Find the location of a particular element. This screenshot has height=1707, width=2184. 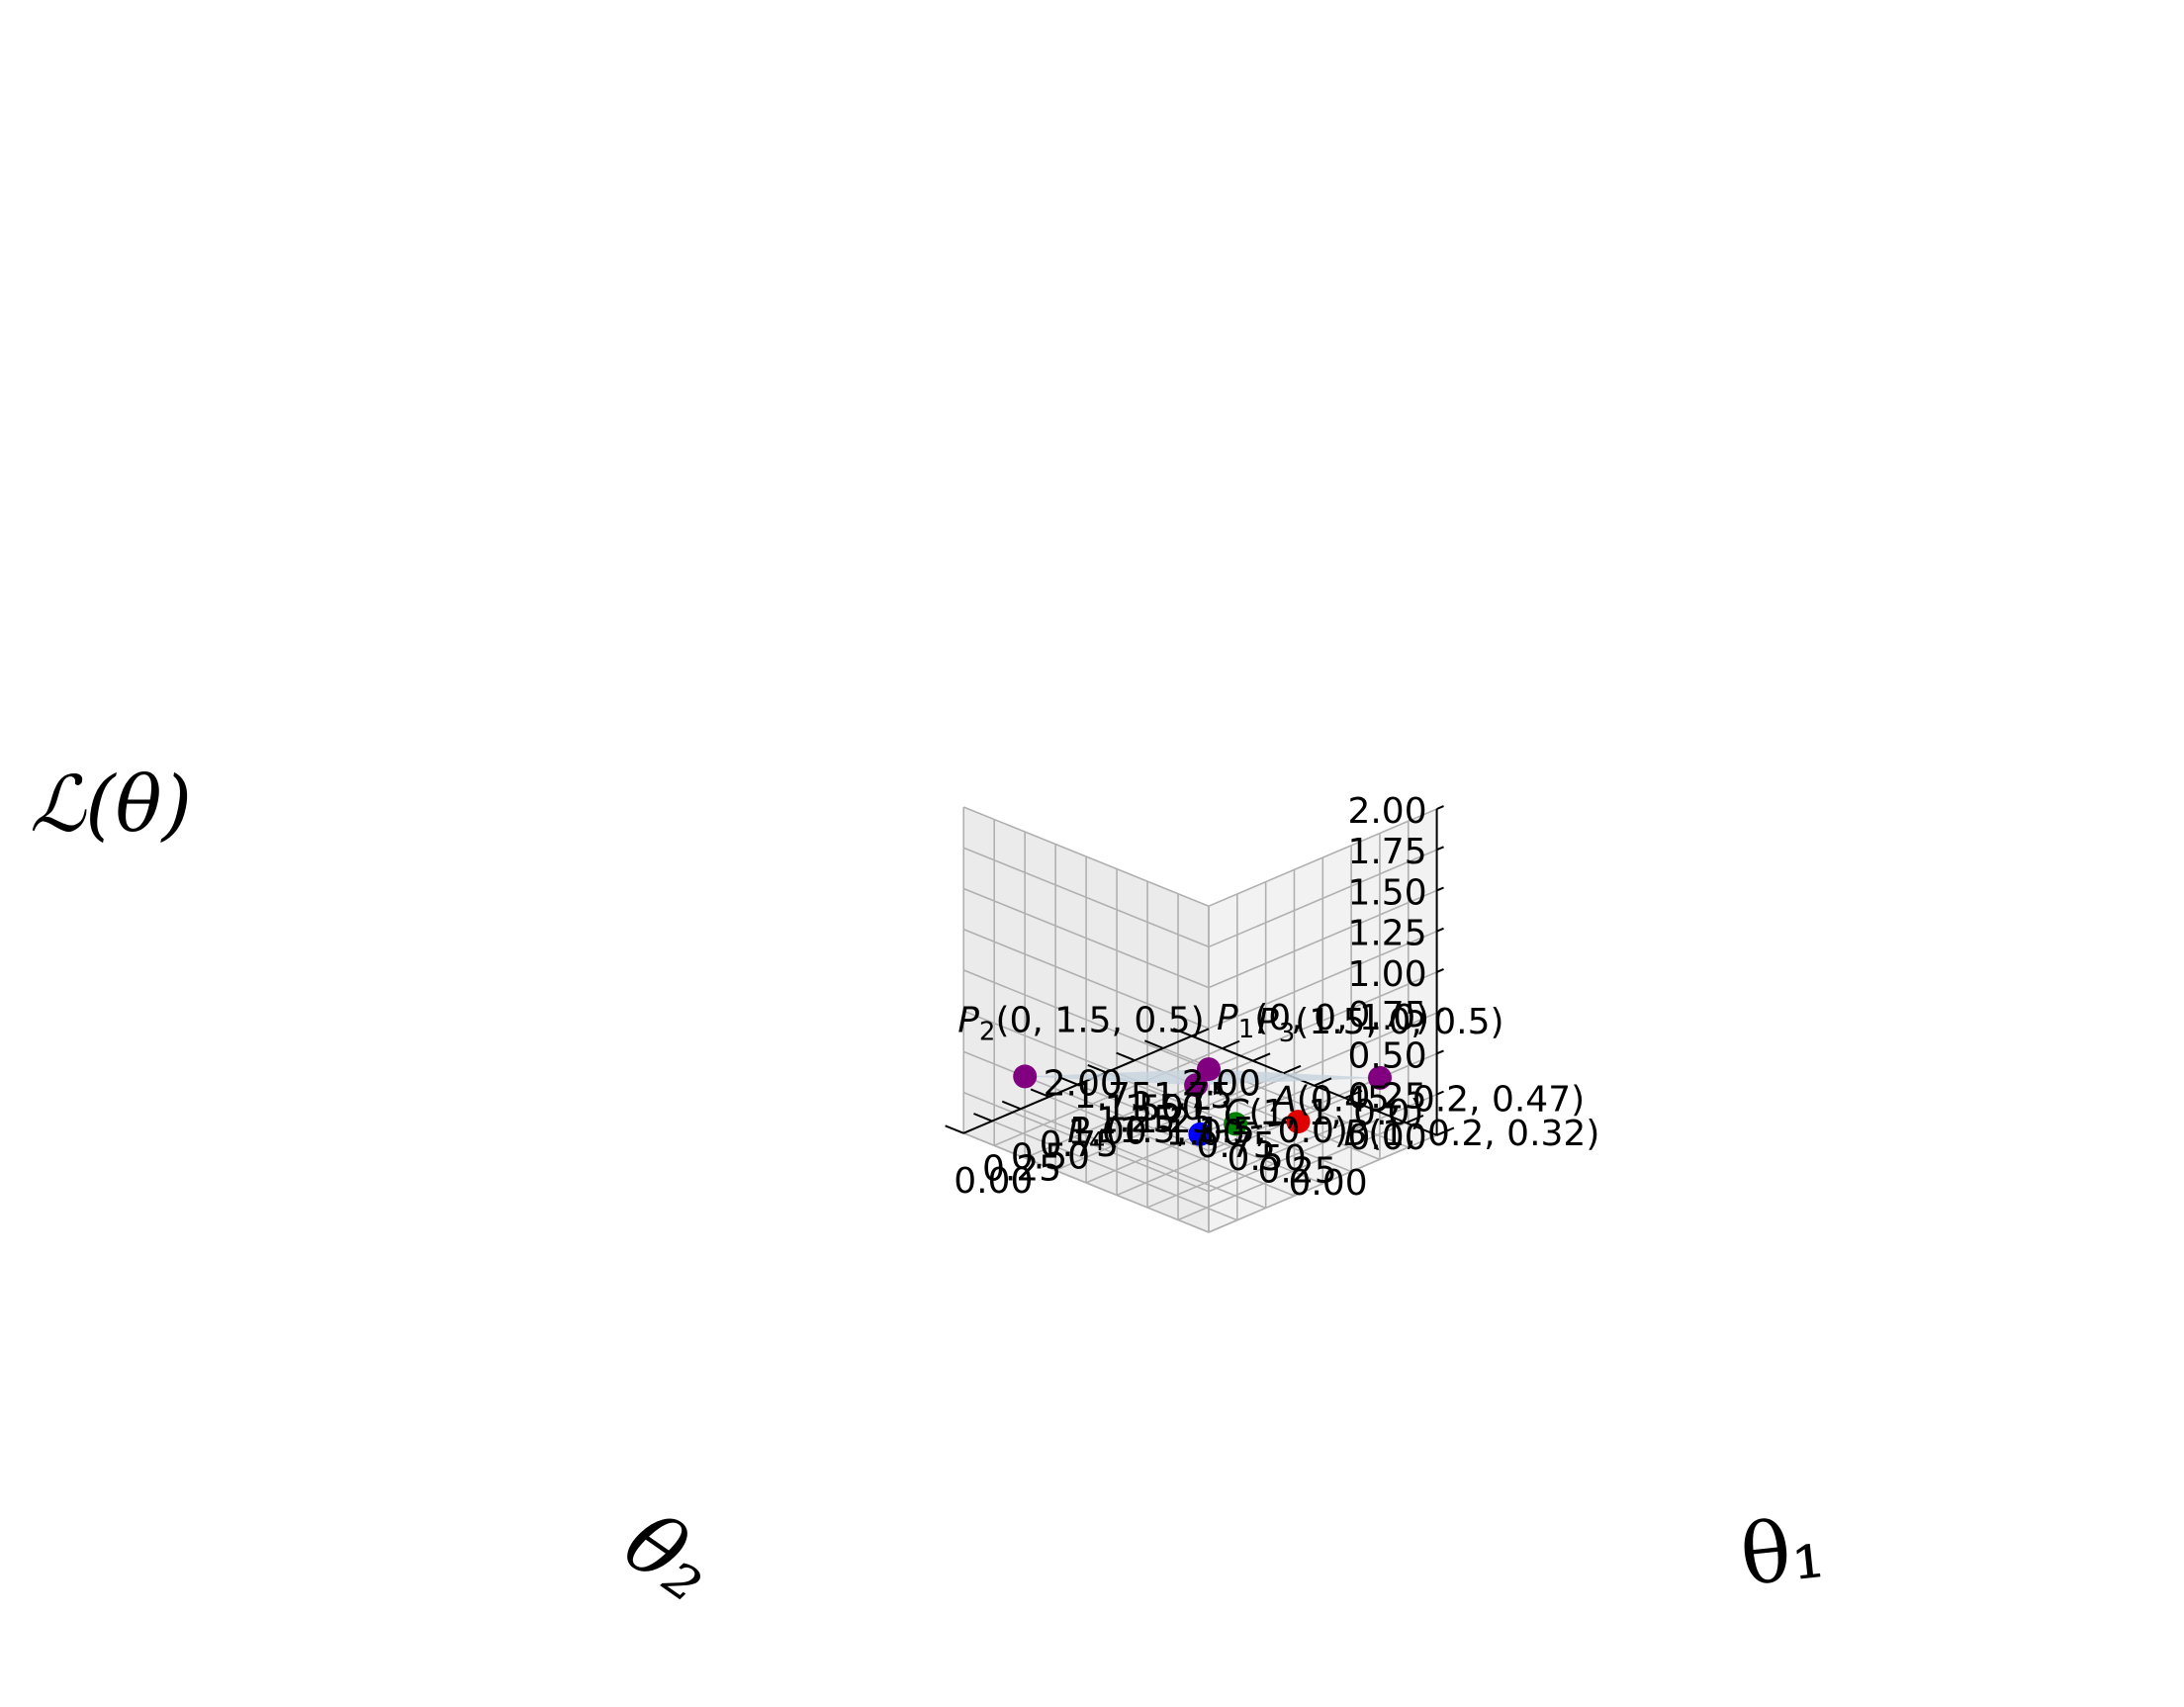

theta1-axis-title: θ₁ is located at coordinates (1782, 1552).